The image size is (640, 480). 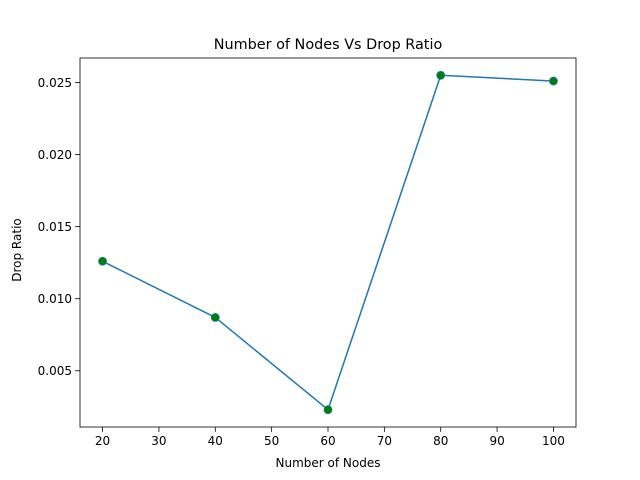 What do you see at coordinates (102, 441) in the screenshot?
I see `x-tick-label: 20` at bounding box center [102, 441].